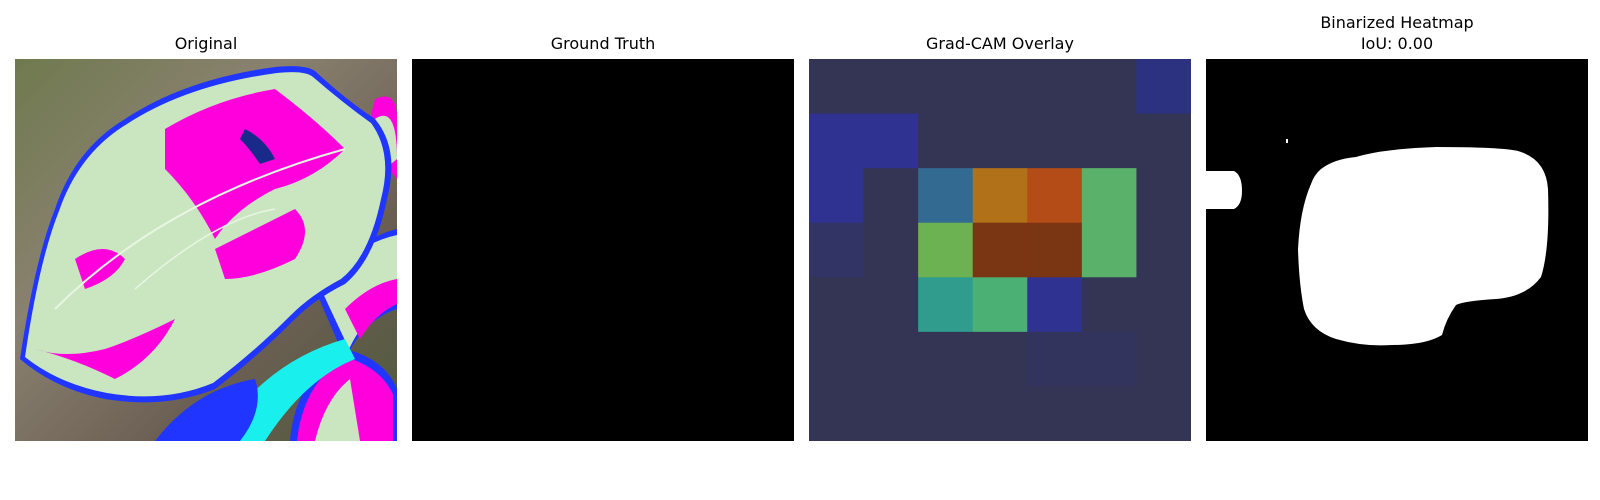 The image size is (1600, 500). Describe the element at coordinates (1397, 22) in the screenshot. I see `panel-title-binarized: Binarized Heatmap` at that location.